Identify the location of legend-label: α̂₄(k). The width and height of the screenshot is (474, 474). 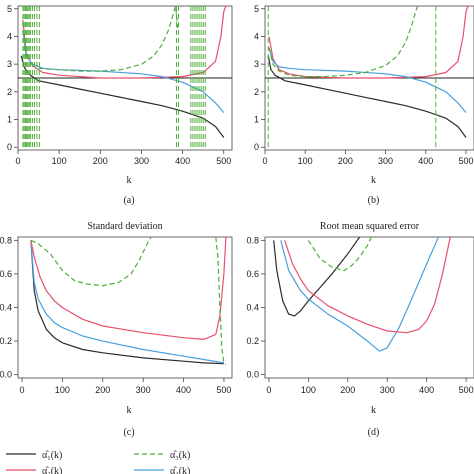
(180, 470).